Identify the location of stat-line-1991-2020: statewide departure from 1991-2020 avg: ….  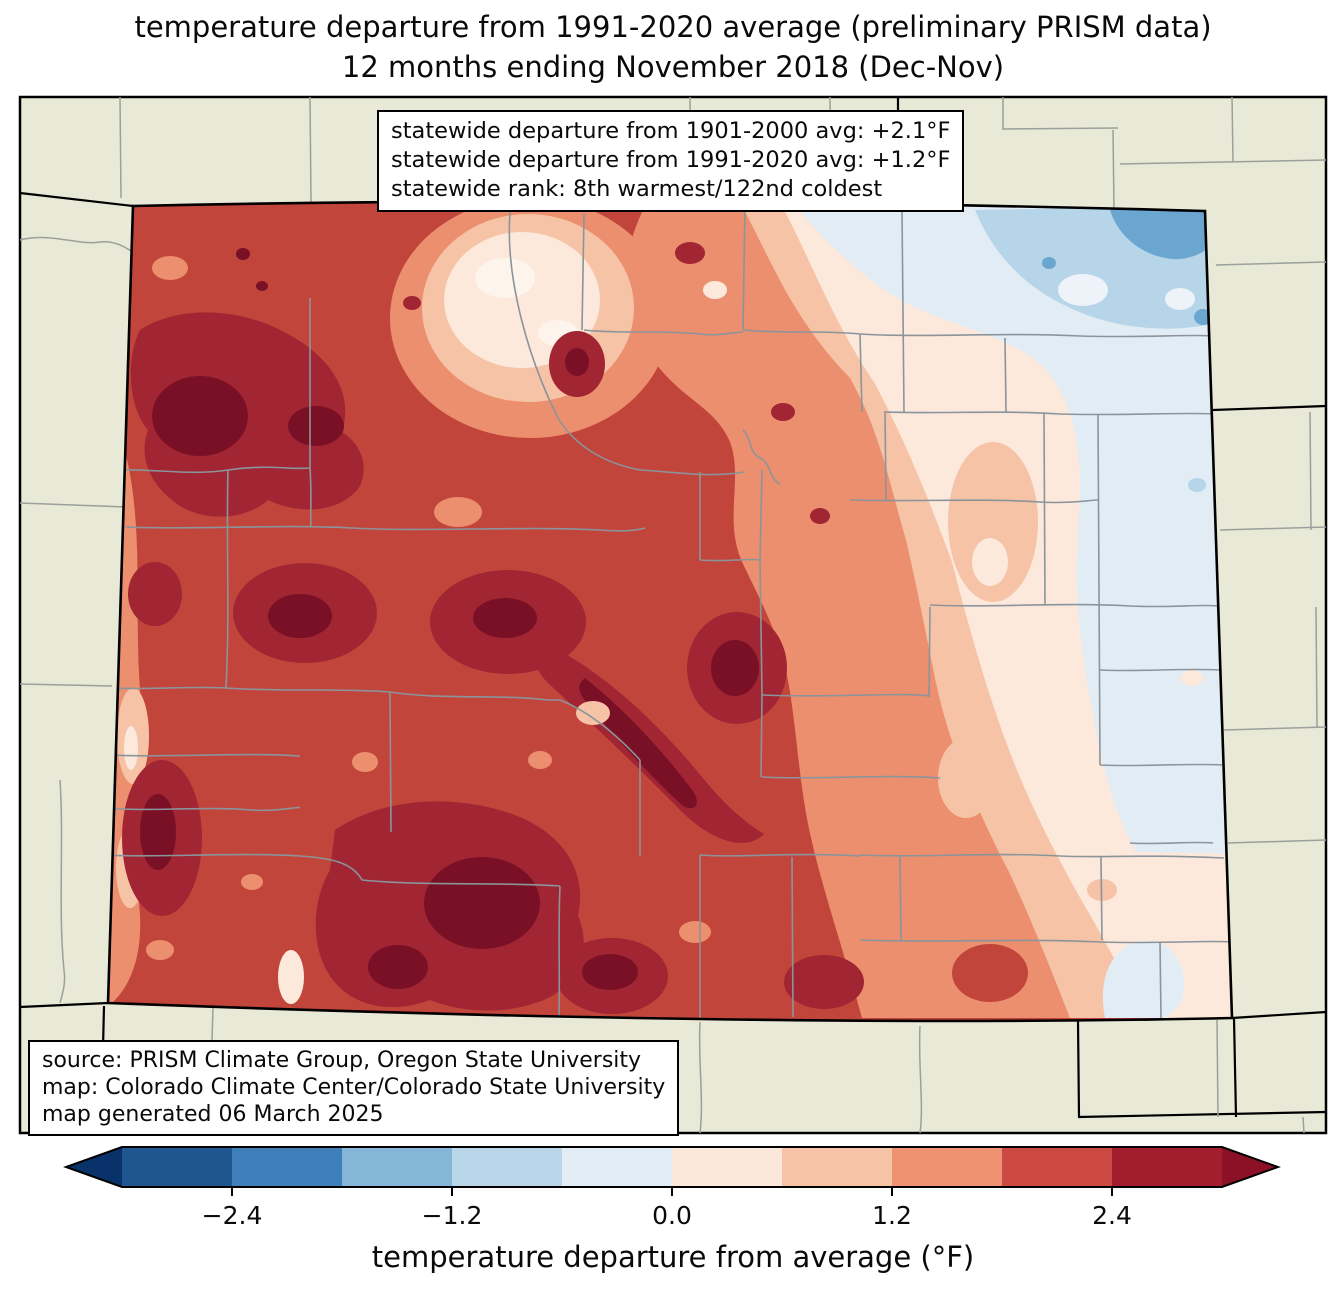
(671, 160).